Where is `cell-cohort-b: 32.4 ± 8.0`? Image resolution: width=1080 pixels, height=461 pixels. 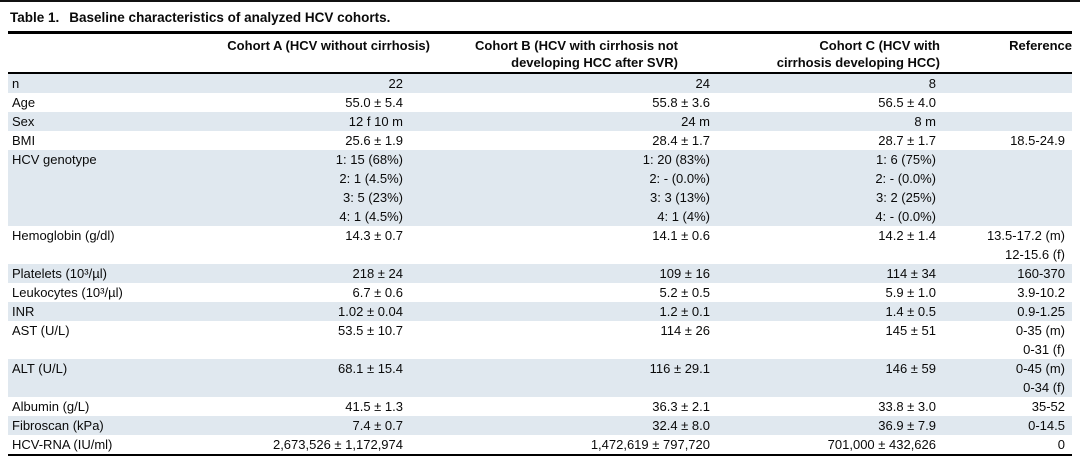 cell-cohort-b: 32.4 ± 8.0 is located at coordinates (681, 425).